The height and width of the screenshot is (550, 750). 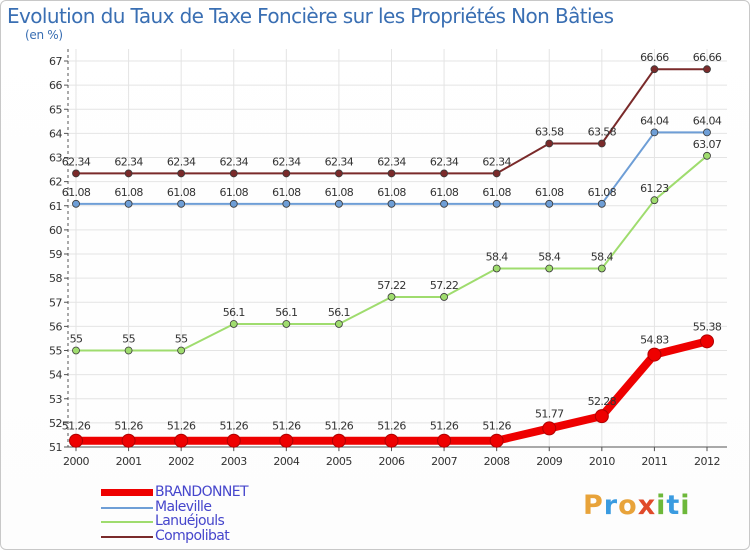 I want to click on y-tick-label: 65, so click(x=55, y=109).